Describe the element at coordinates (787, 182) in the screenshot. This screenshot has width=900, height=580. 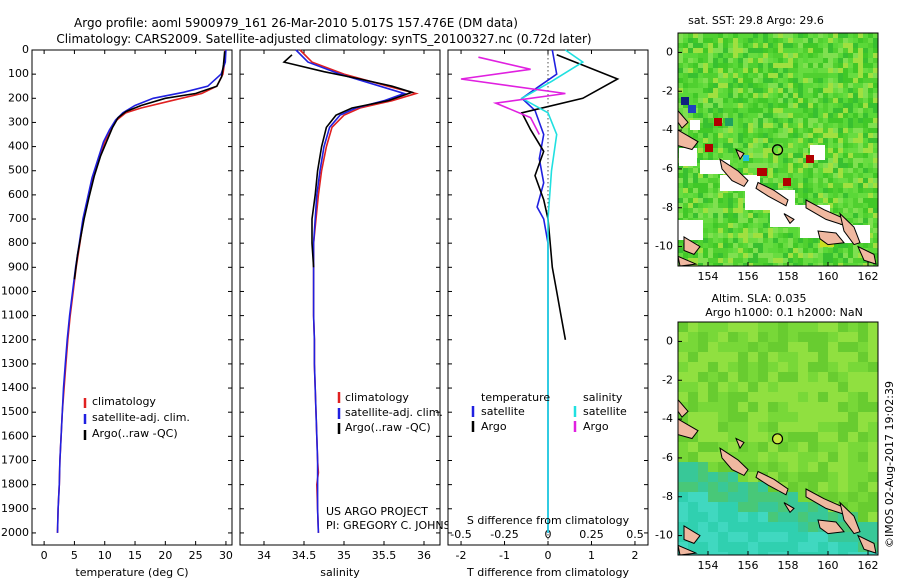
I see `anomaly-cell` at that location.